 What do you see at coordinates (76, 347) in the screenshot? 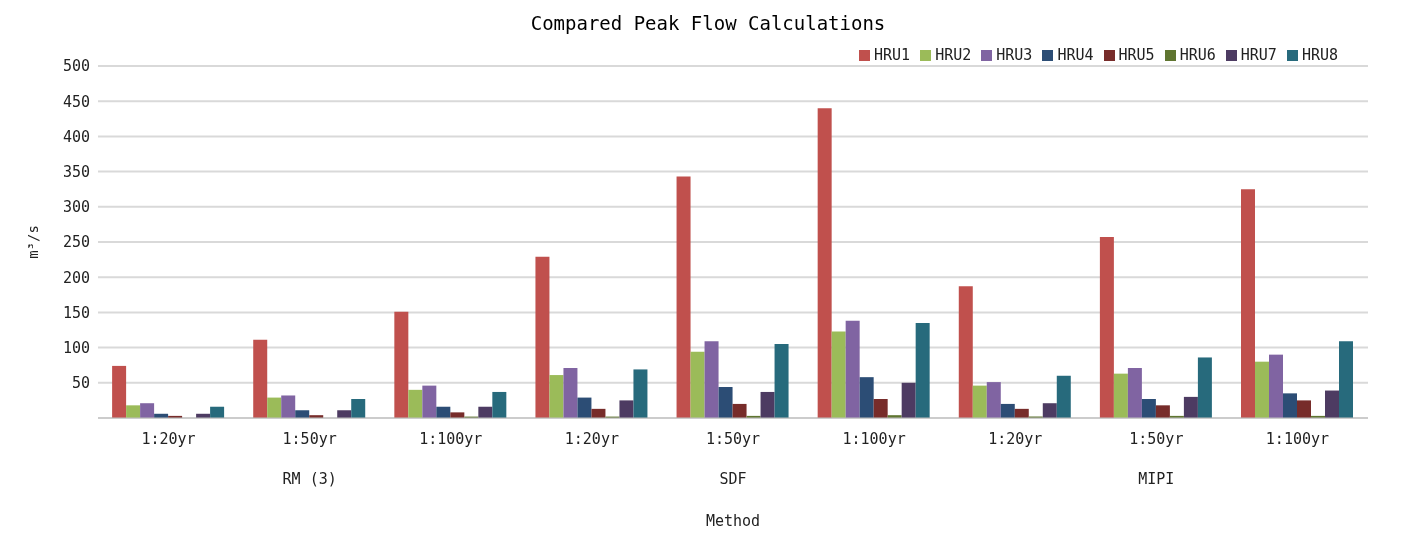
I see `y-tick-label: 100` at bounding box center [76, 347].